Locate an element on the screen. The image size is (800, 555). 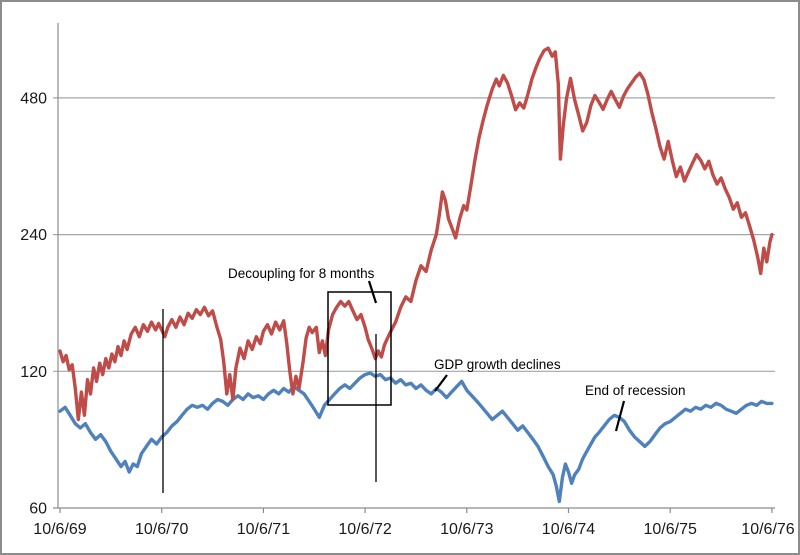
annotation-leader-end-recession is located at coordinates (620, 416).